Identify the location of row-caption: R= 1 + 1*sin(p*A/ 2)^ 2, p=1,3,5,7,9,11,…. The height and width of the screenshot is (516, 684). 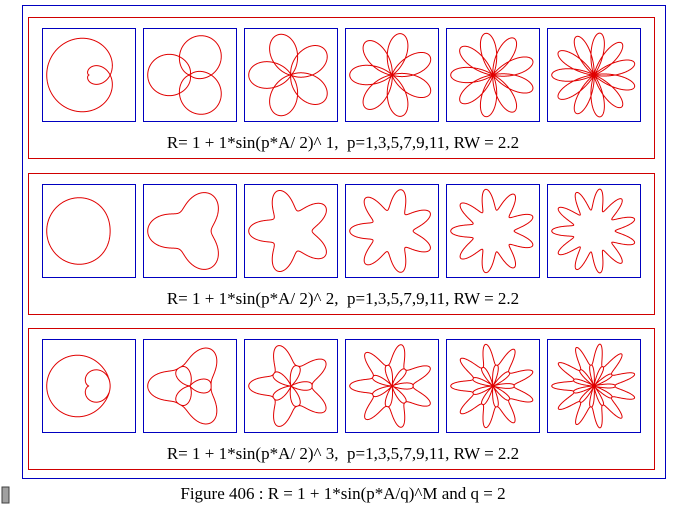
(343, 298).